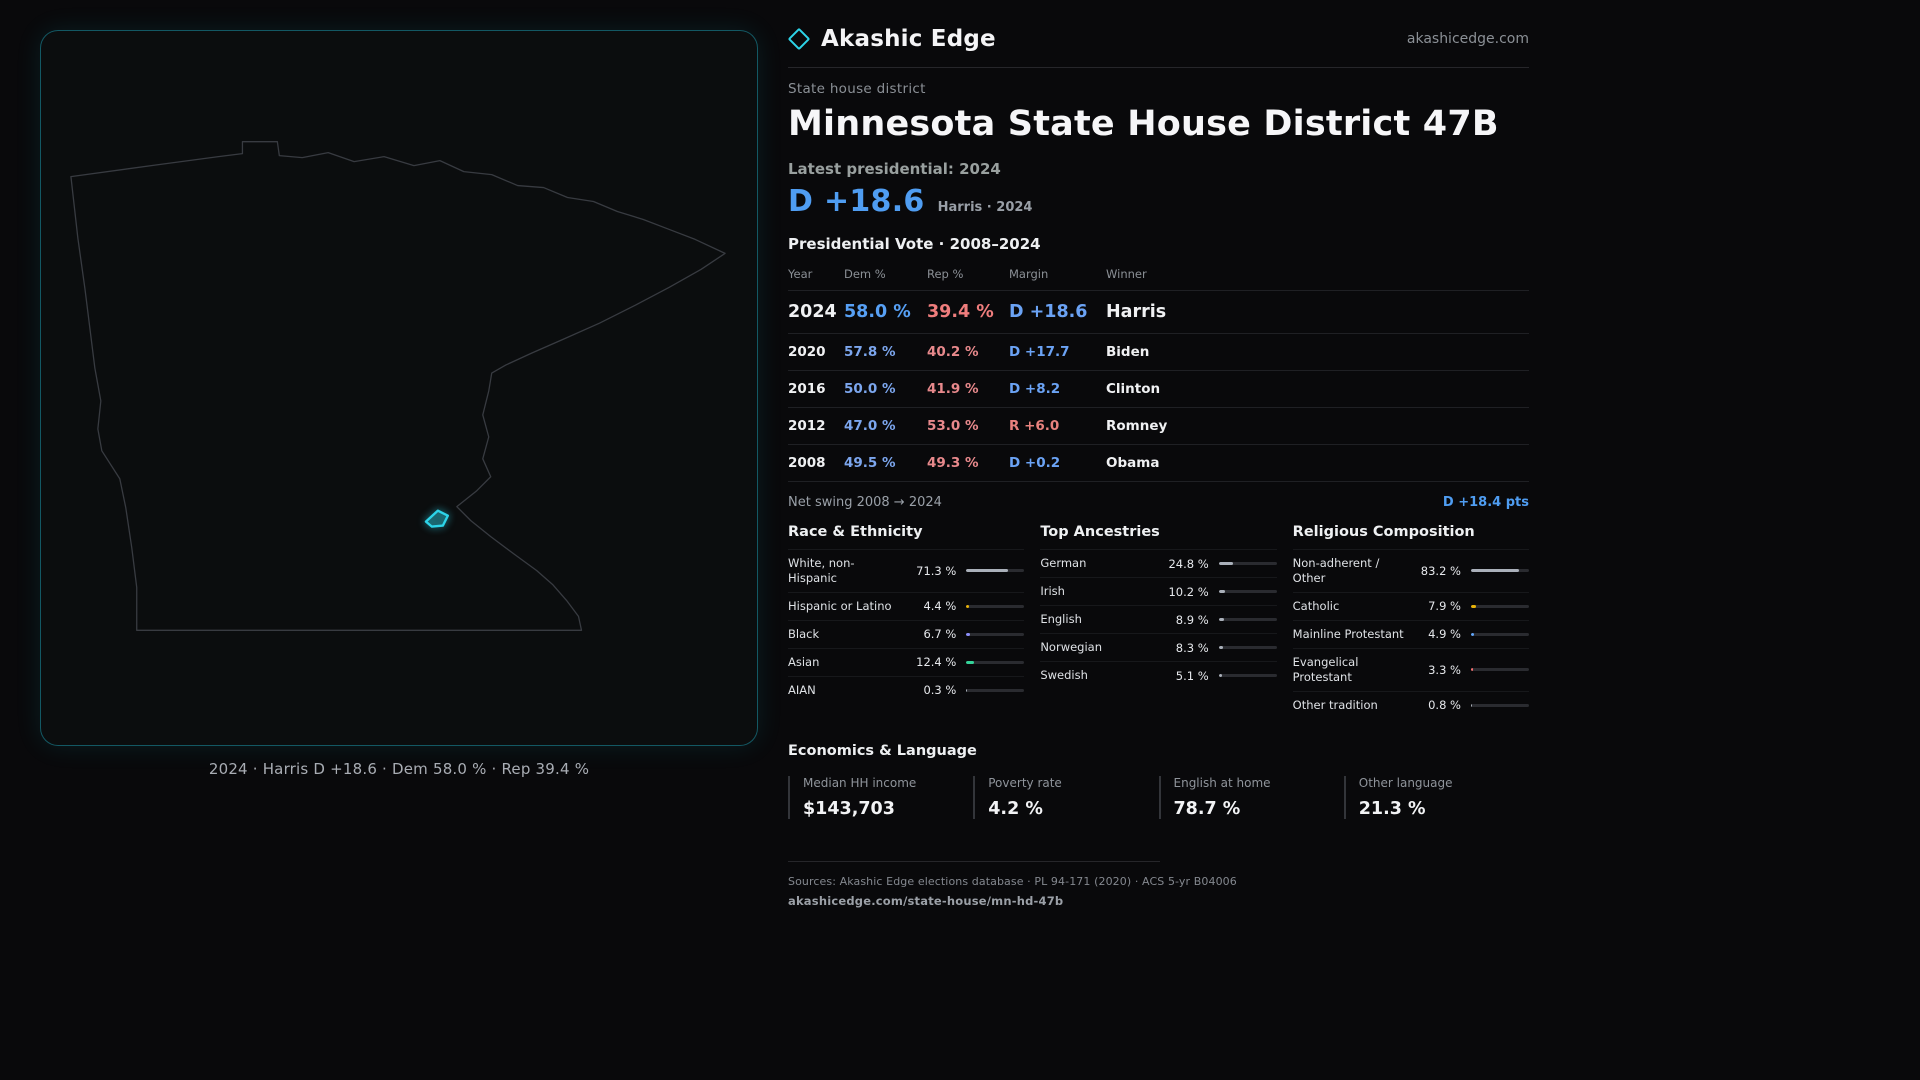 The width and height of the screenshot is (1920, 1080). I want to click on brand-domain-link: akashicedge.com, so click(1467, 39).